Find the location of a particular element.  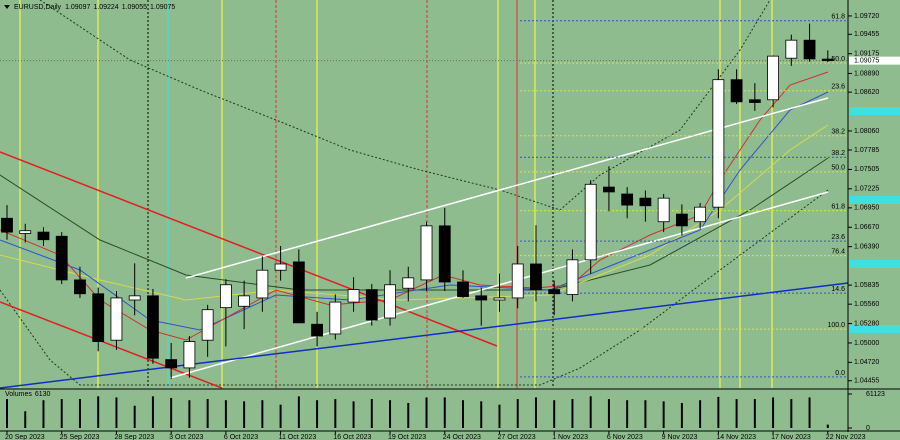

y-tick-label: 1.05835 is located at coordinates (866, 285).